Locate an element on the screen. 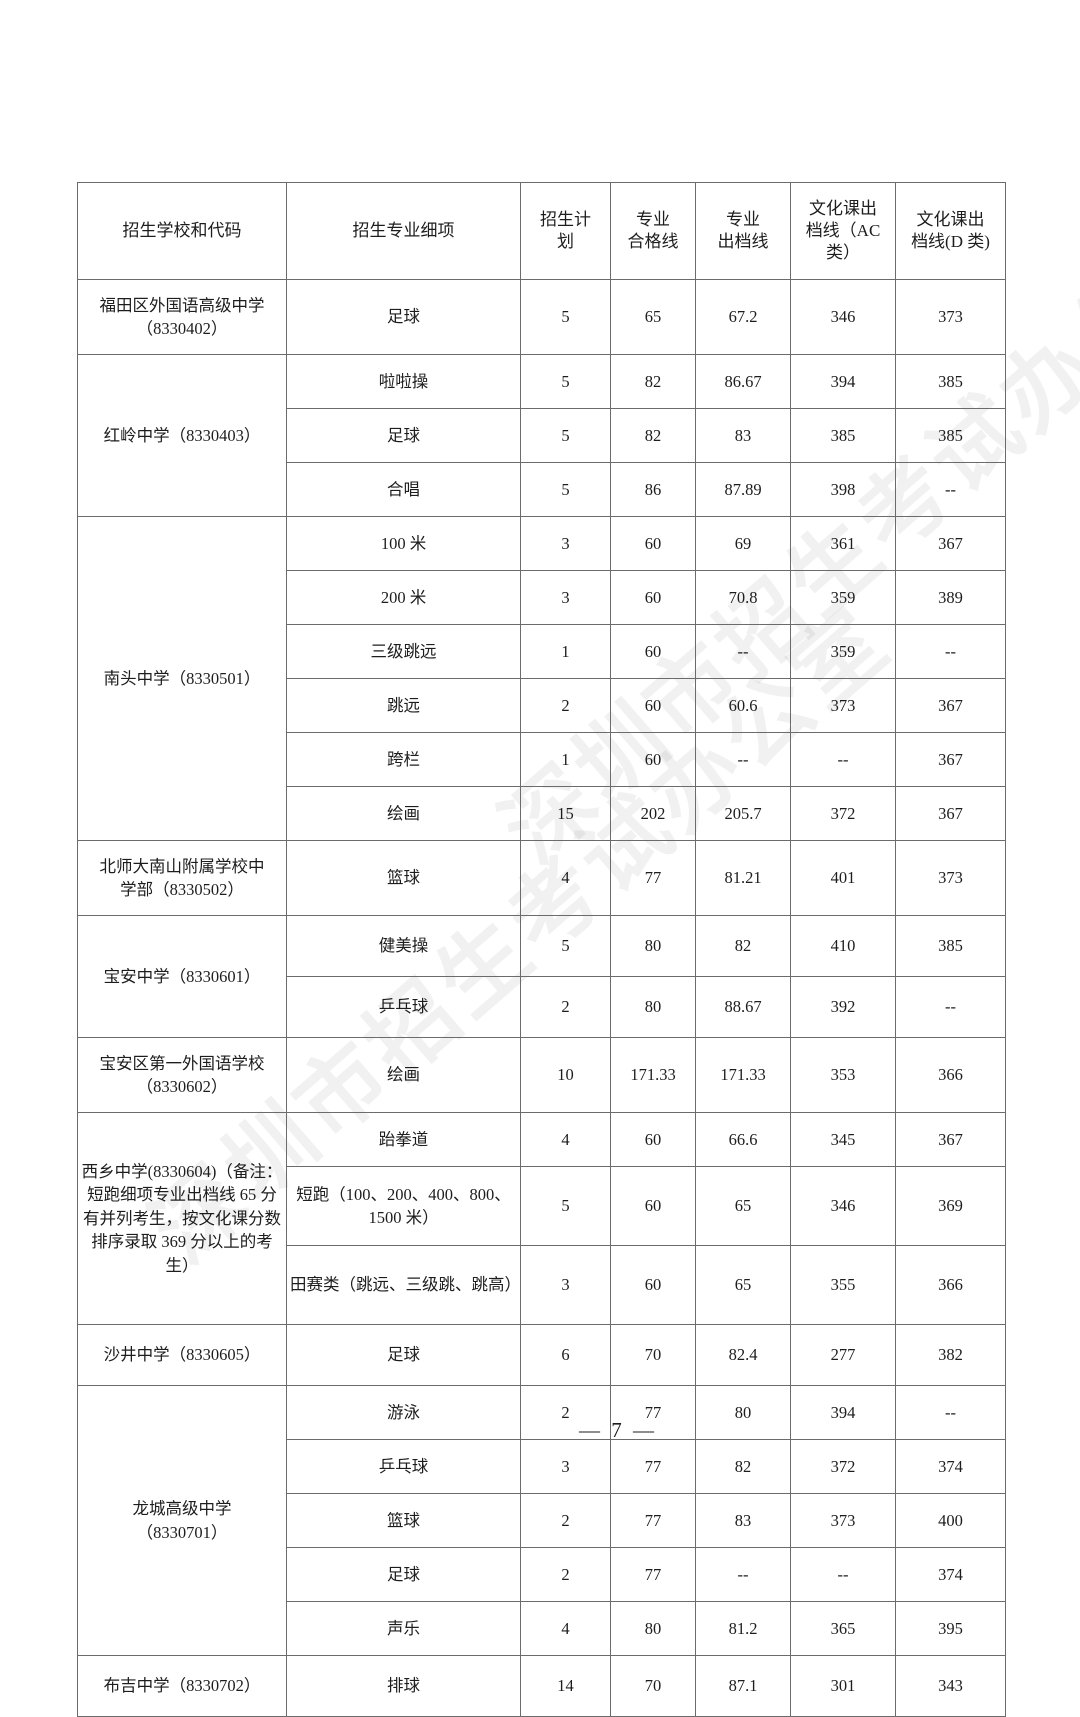 This screenshot has width=1080, height=1717. school-name-line2: （8330402） is located at coordinates (182, 328).